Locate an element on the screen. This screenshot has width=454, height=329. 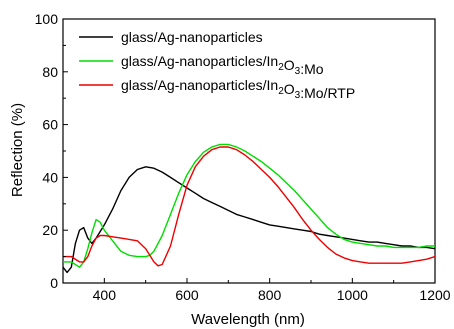
legend-entry-1: glass/Ag-nanoparticles is located at coordinates (192, 37).